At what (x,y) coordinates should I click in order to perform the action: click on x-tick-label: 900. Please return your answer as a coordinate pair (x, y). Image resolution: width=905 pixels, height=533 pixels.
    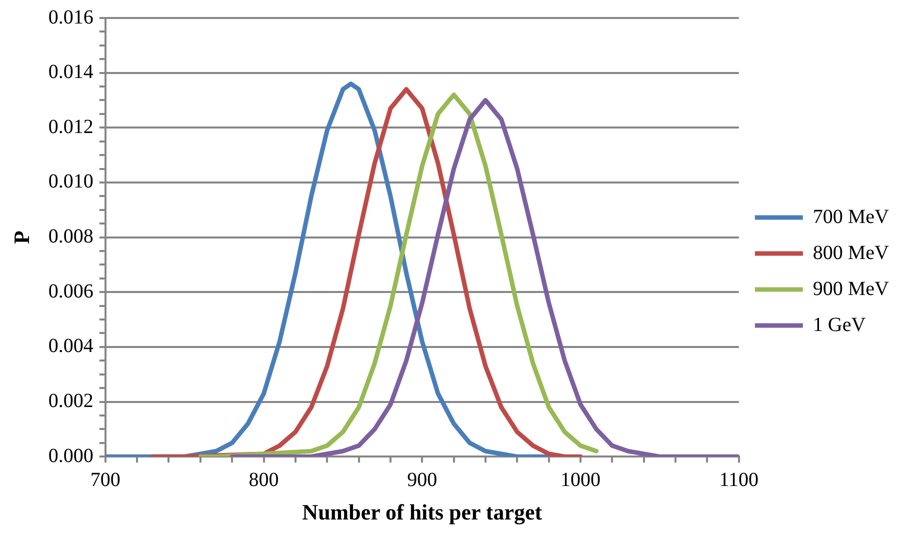
    Looking at the image, I should click on (422, 479).